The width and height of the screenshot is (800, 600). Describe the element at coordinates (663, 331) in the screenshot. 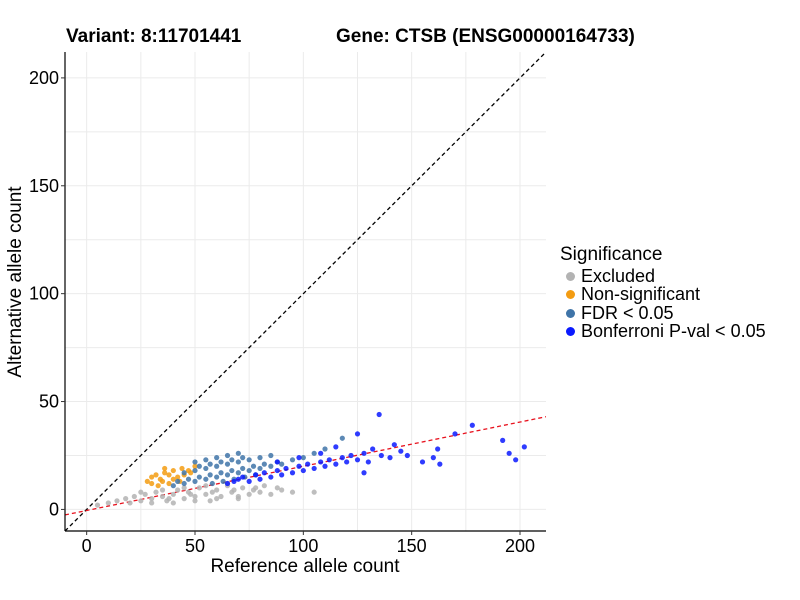

I see `legend-item-bonferroni: Bonferroni P-val < 0.05` at that location.